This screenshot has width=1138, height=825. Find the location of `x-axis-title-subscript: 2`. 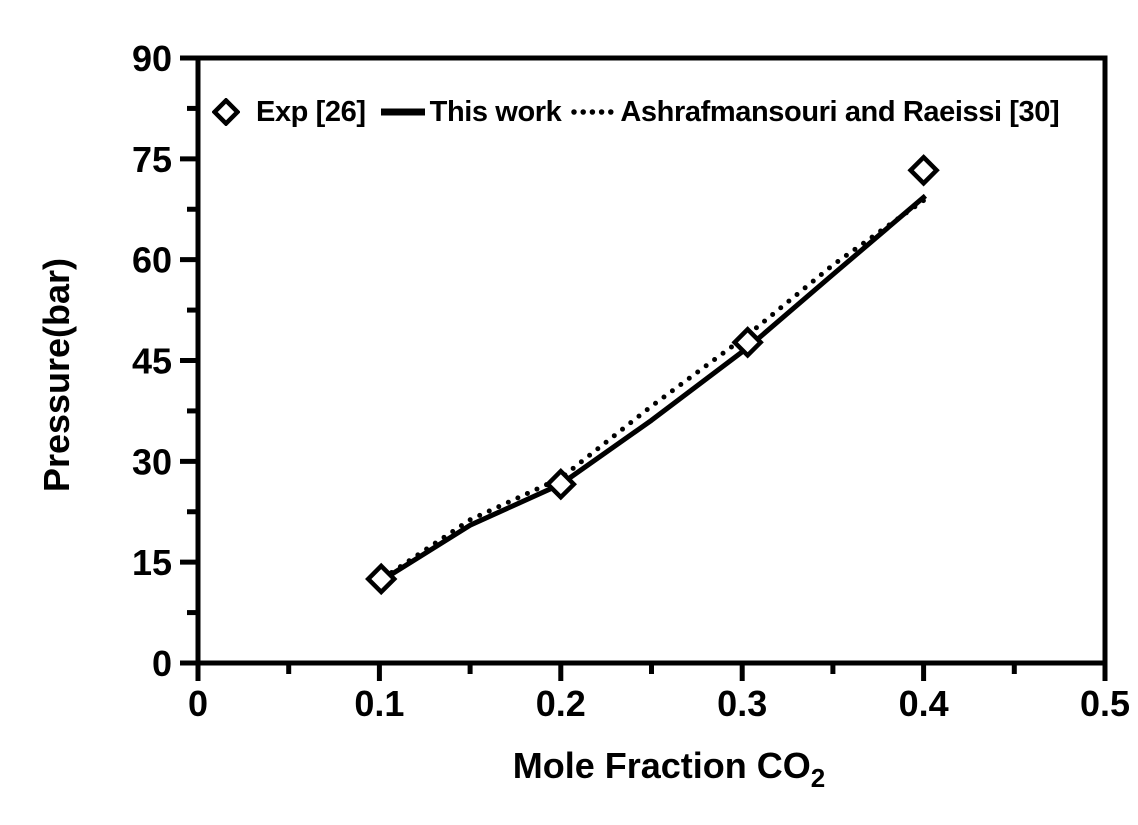

x-axis-title-subscript: 2 is located at coordinates (818, 778).